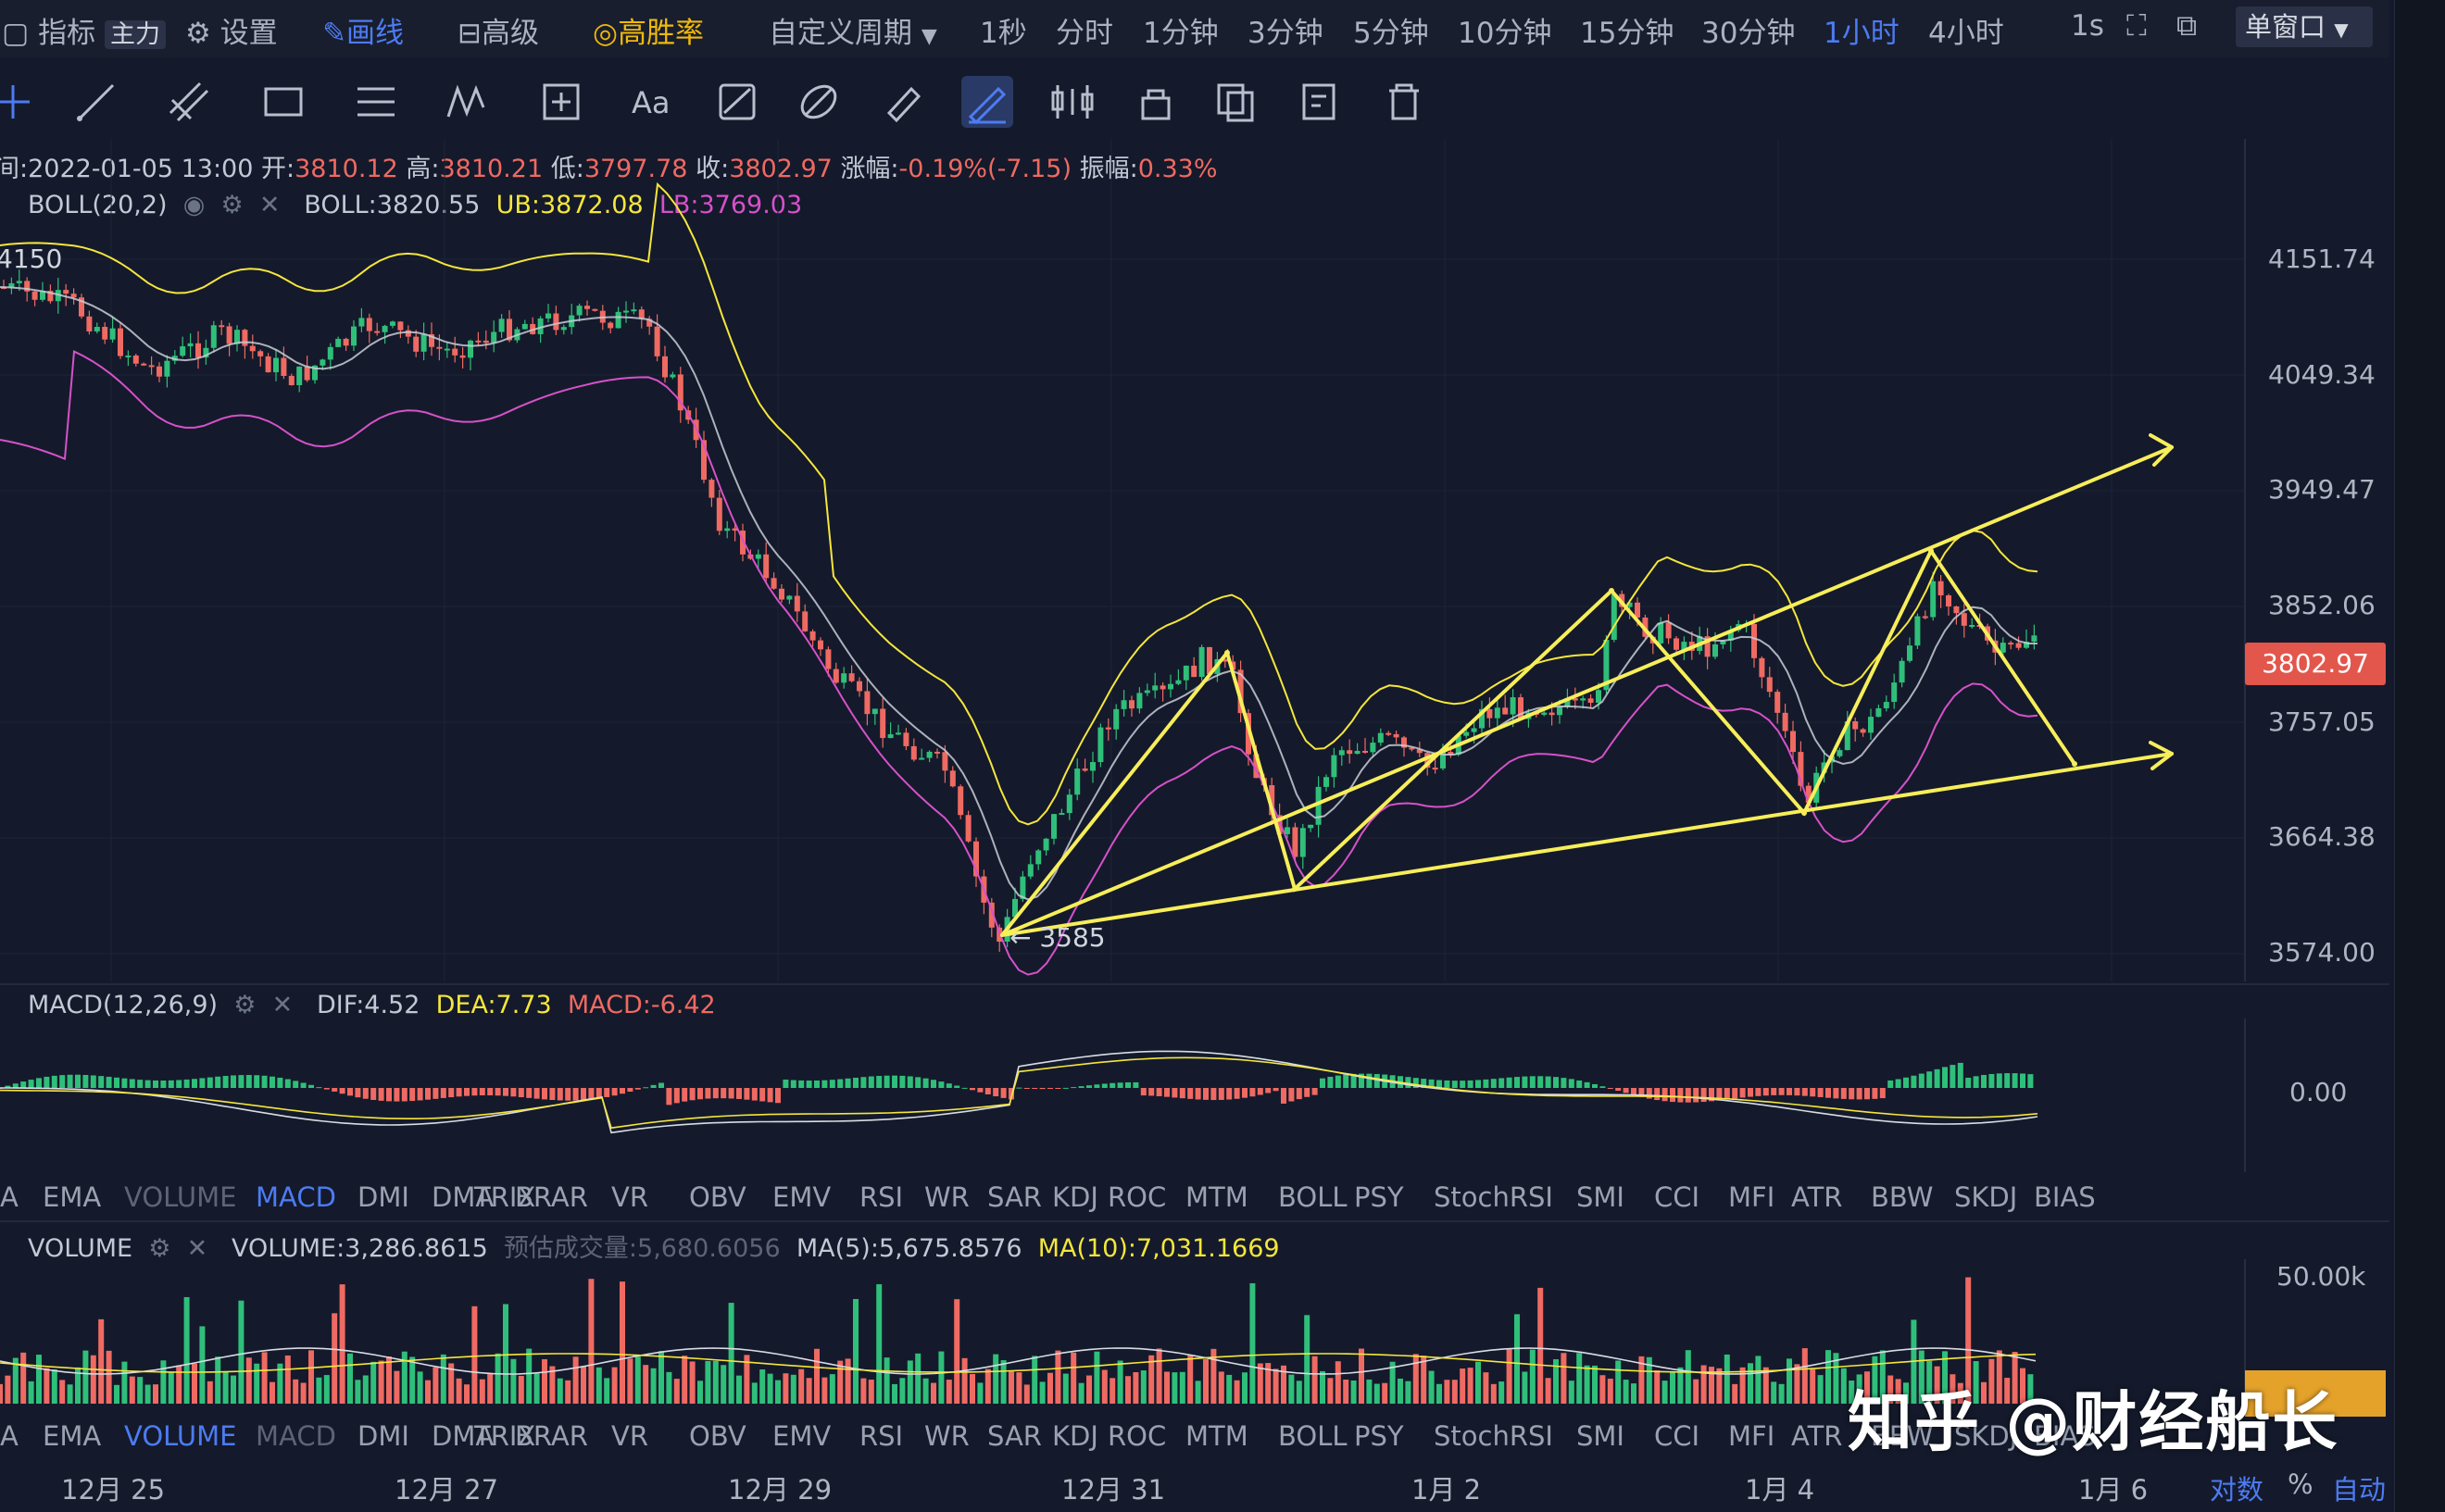 This screenshot has width=2445, height=1512. What do you see at coordinates (498, 34) in the screenshot?
I see `advanced-button: ⊟高级` at bounding box center [498, 34].